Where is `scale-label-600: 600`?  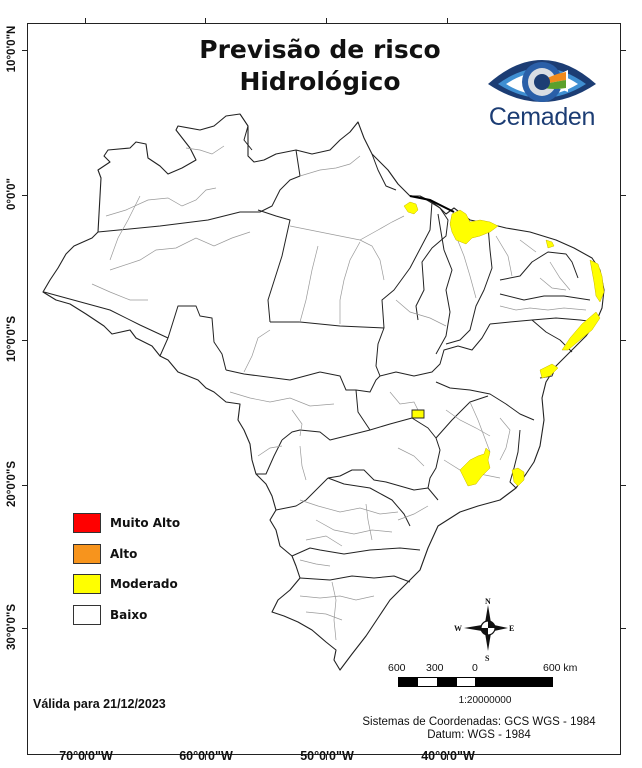
scale-label-600: 600 is located at coordinates (397, 668).